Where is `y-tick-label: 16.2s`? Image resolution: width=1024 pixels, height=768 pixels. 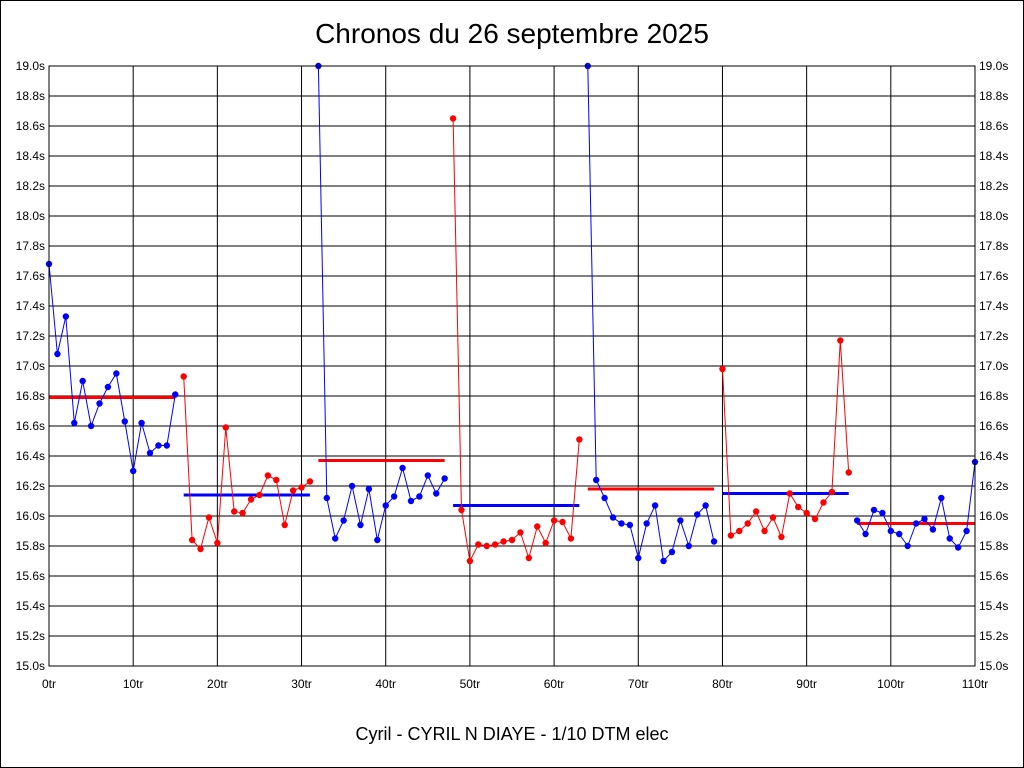
y-tick-label: 16.2s is located at coordinates (30, 486).